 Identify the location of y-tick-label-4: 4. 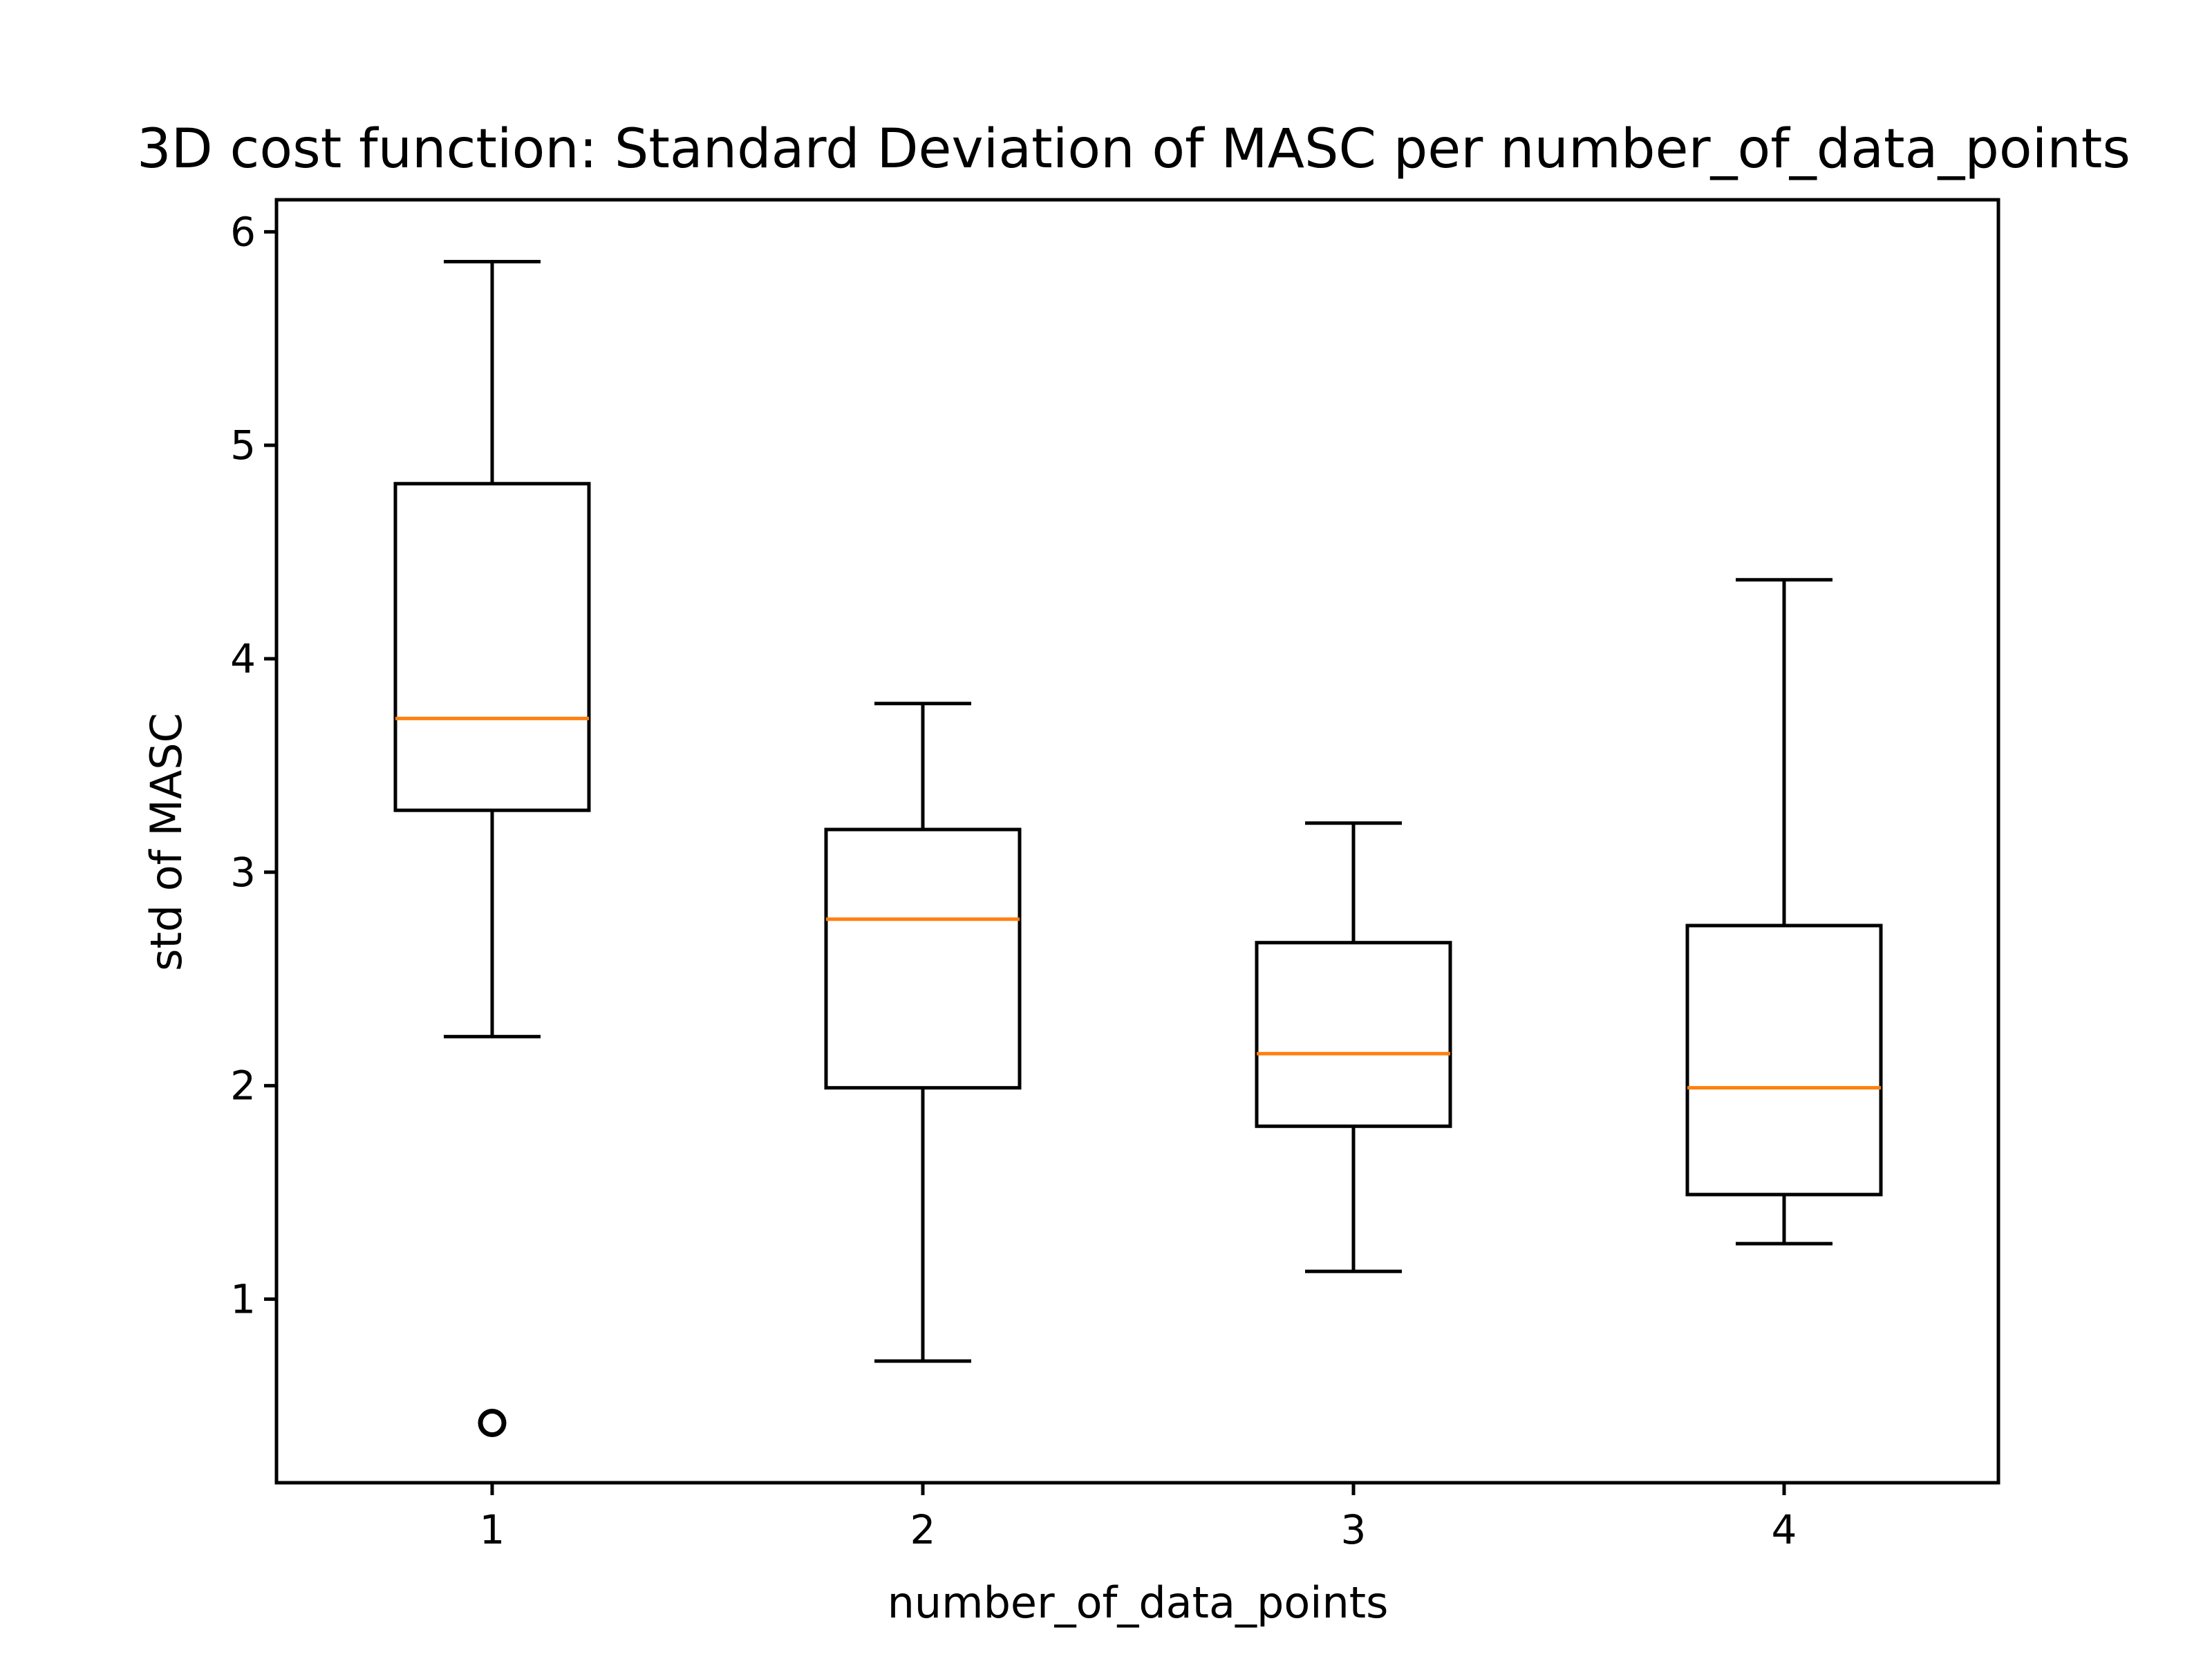
(243, 658).